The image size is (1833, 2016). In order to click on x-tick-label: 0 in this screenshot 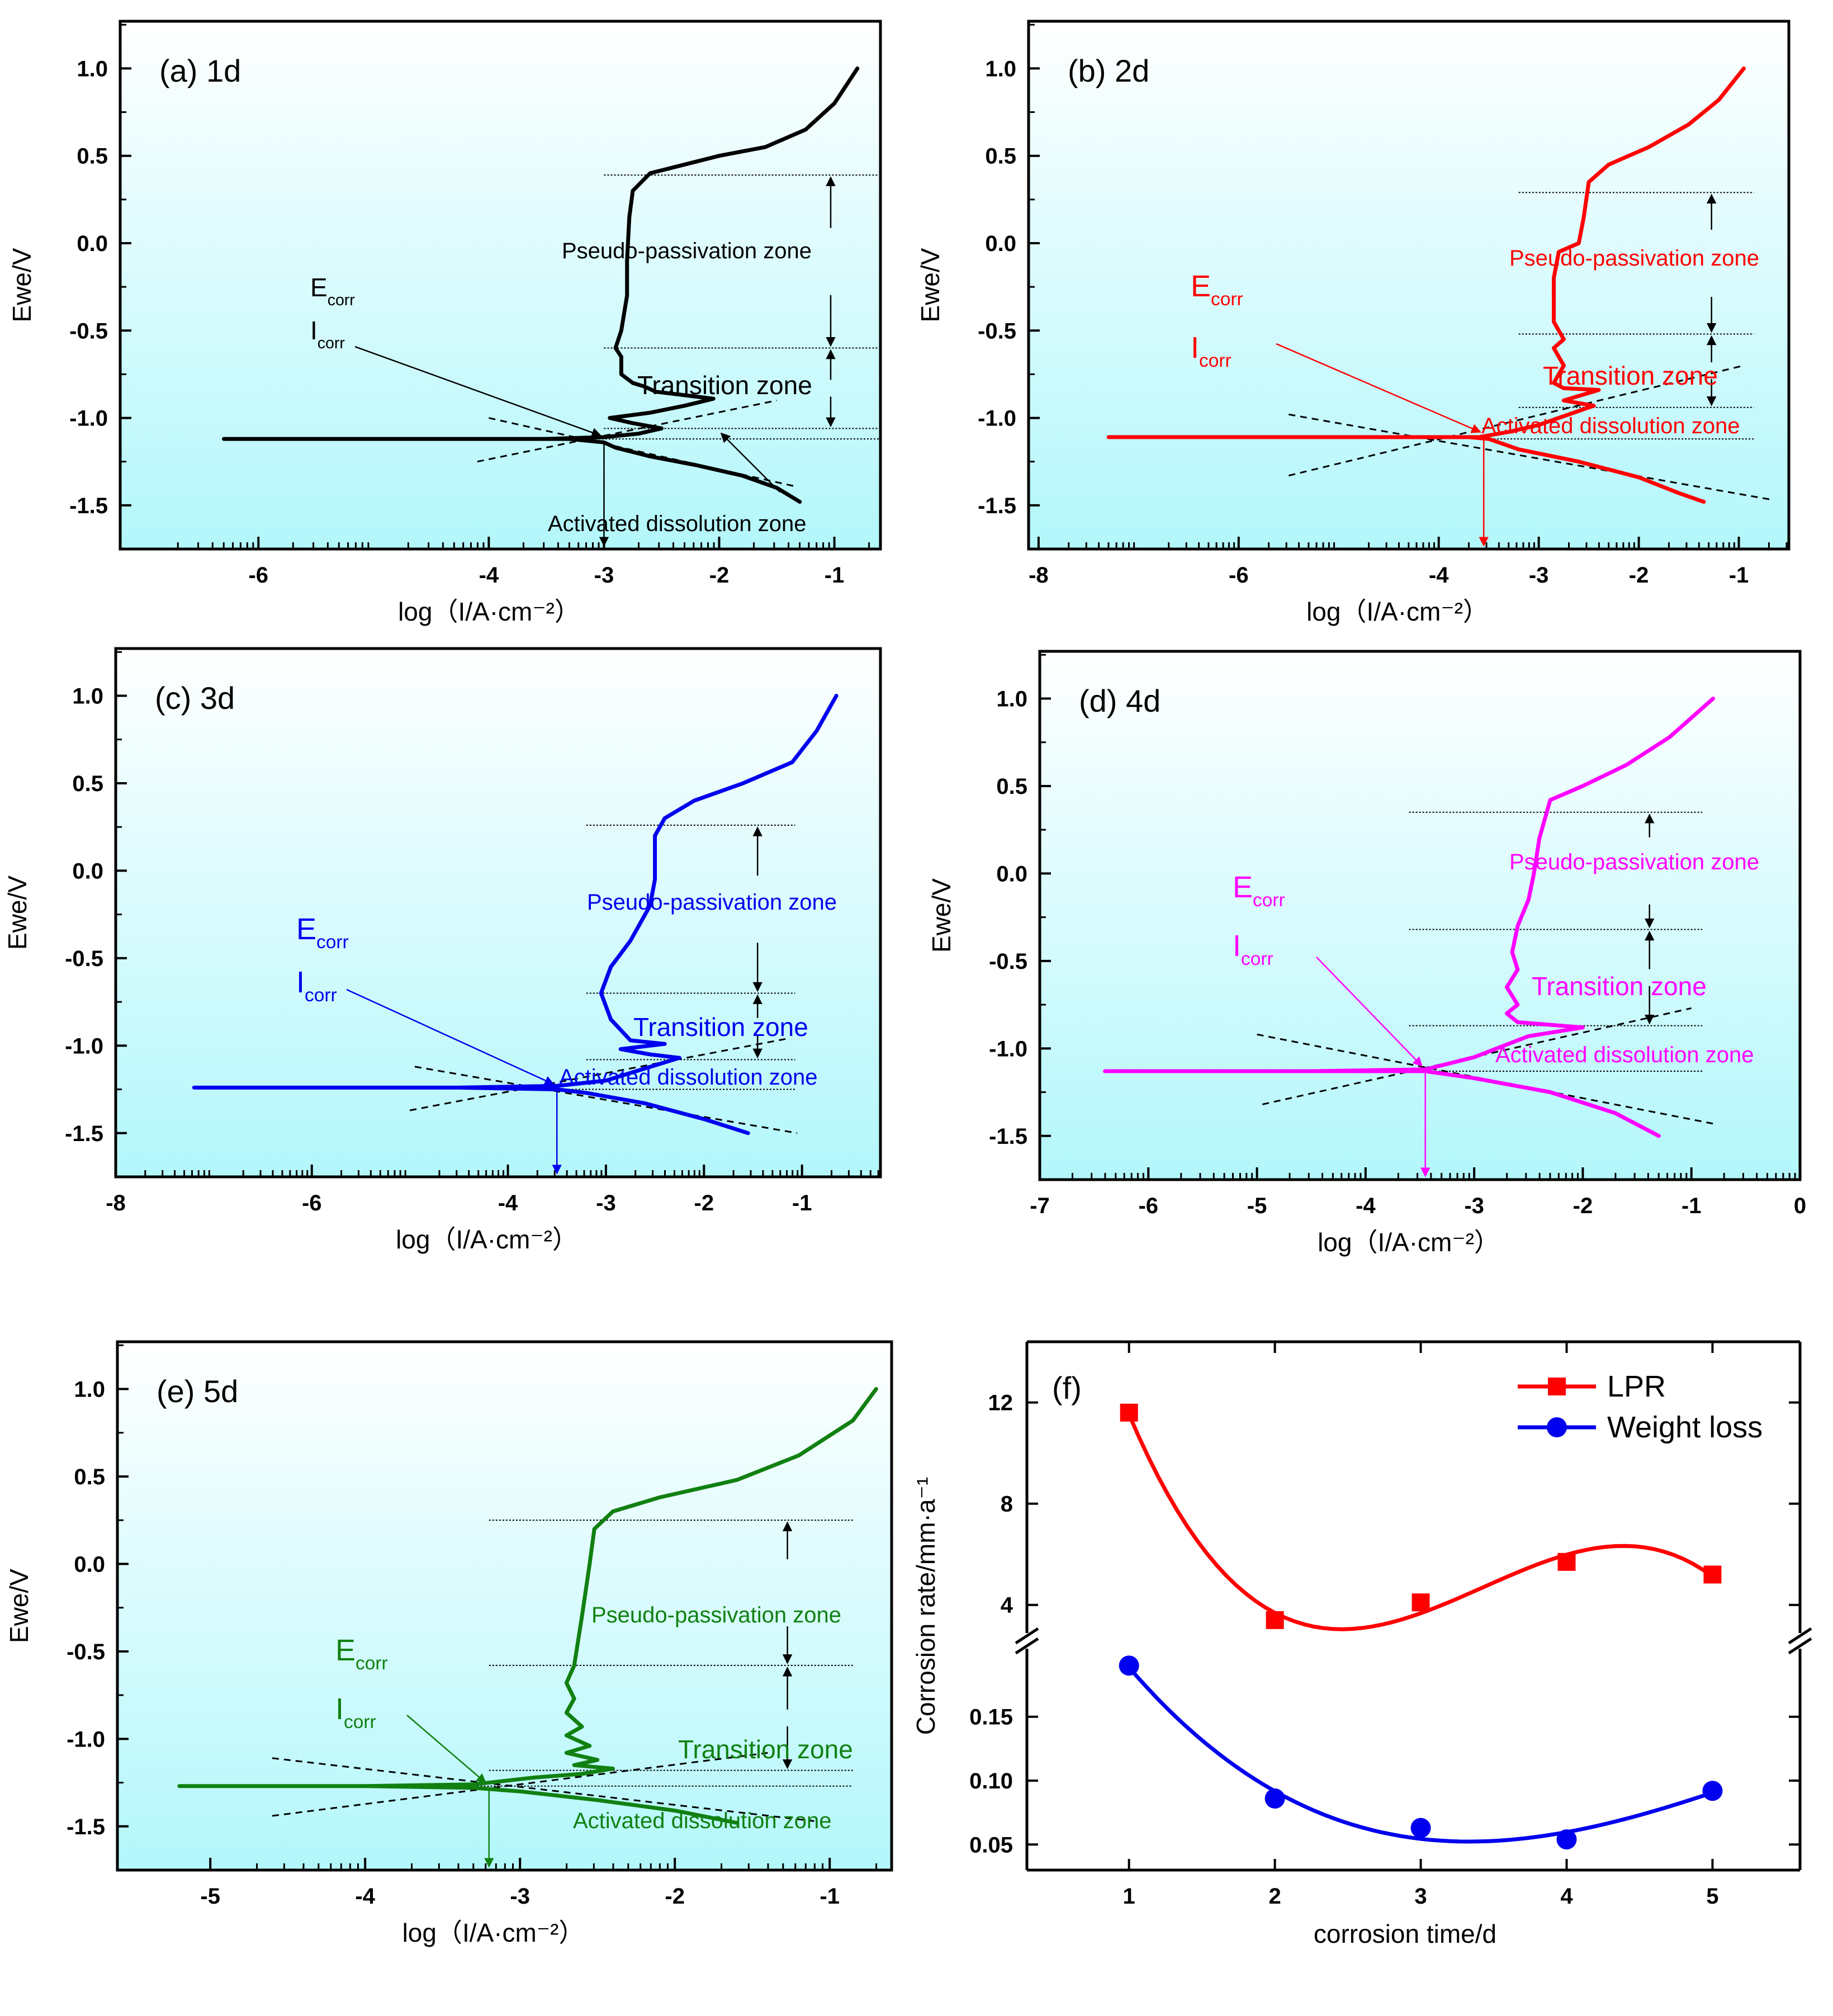, I will do `click(1800, 1206)`.